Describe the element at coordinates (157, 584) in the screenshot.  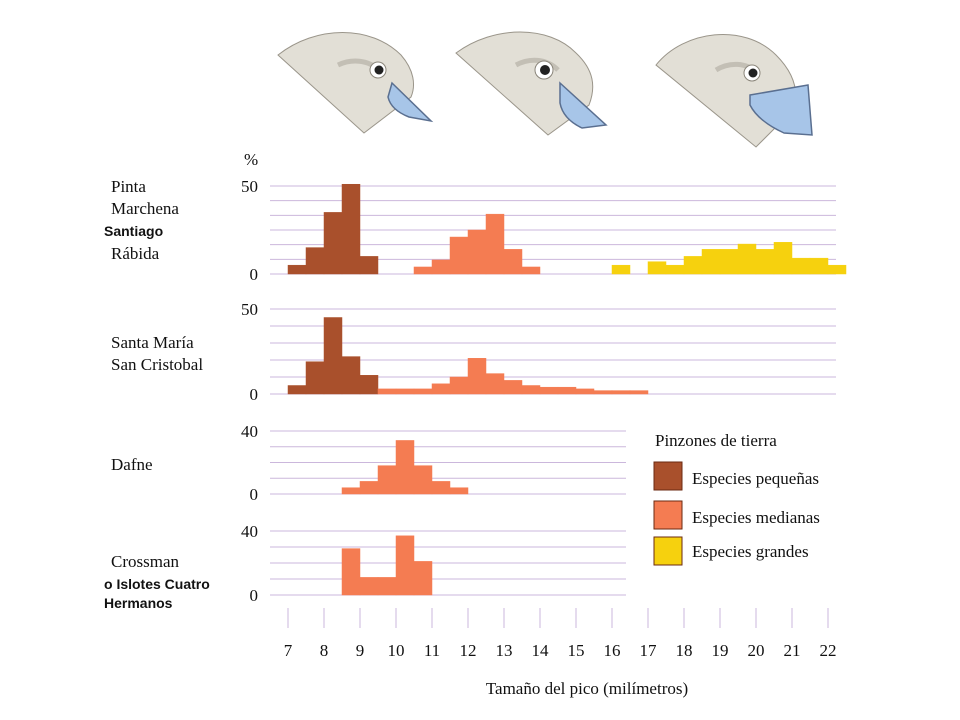
I see `island-label: o Islotes Cuatro` at that location.